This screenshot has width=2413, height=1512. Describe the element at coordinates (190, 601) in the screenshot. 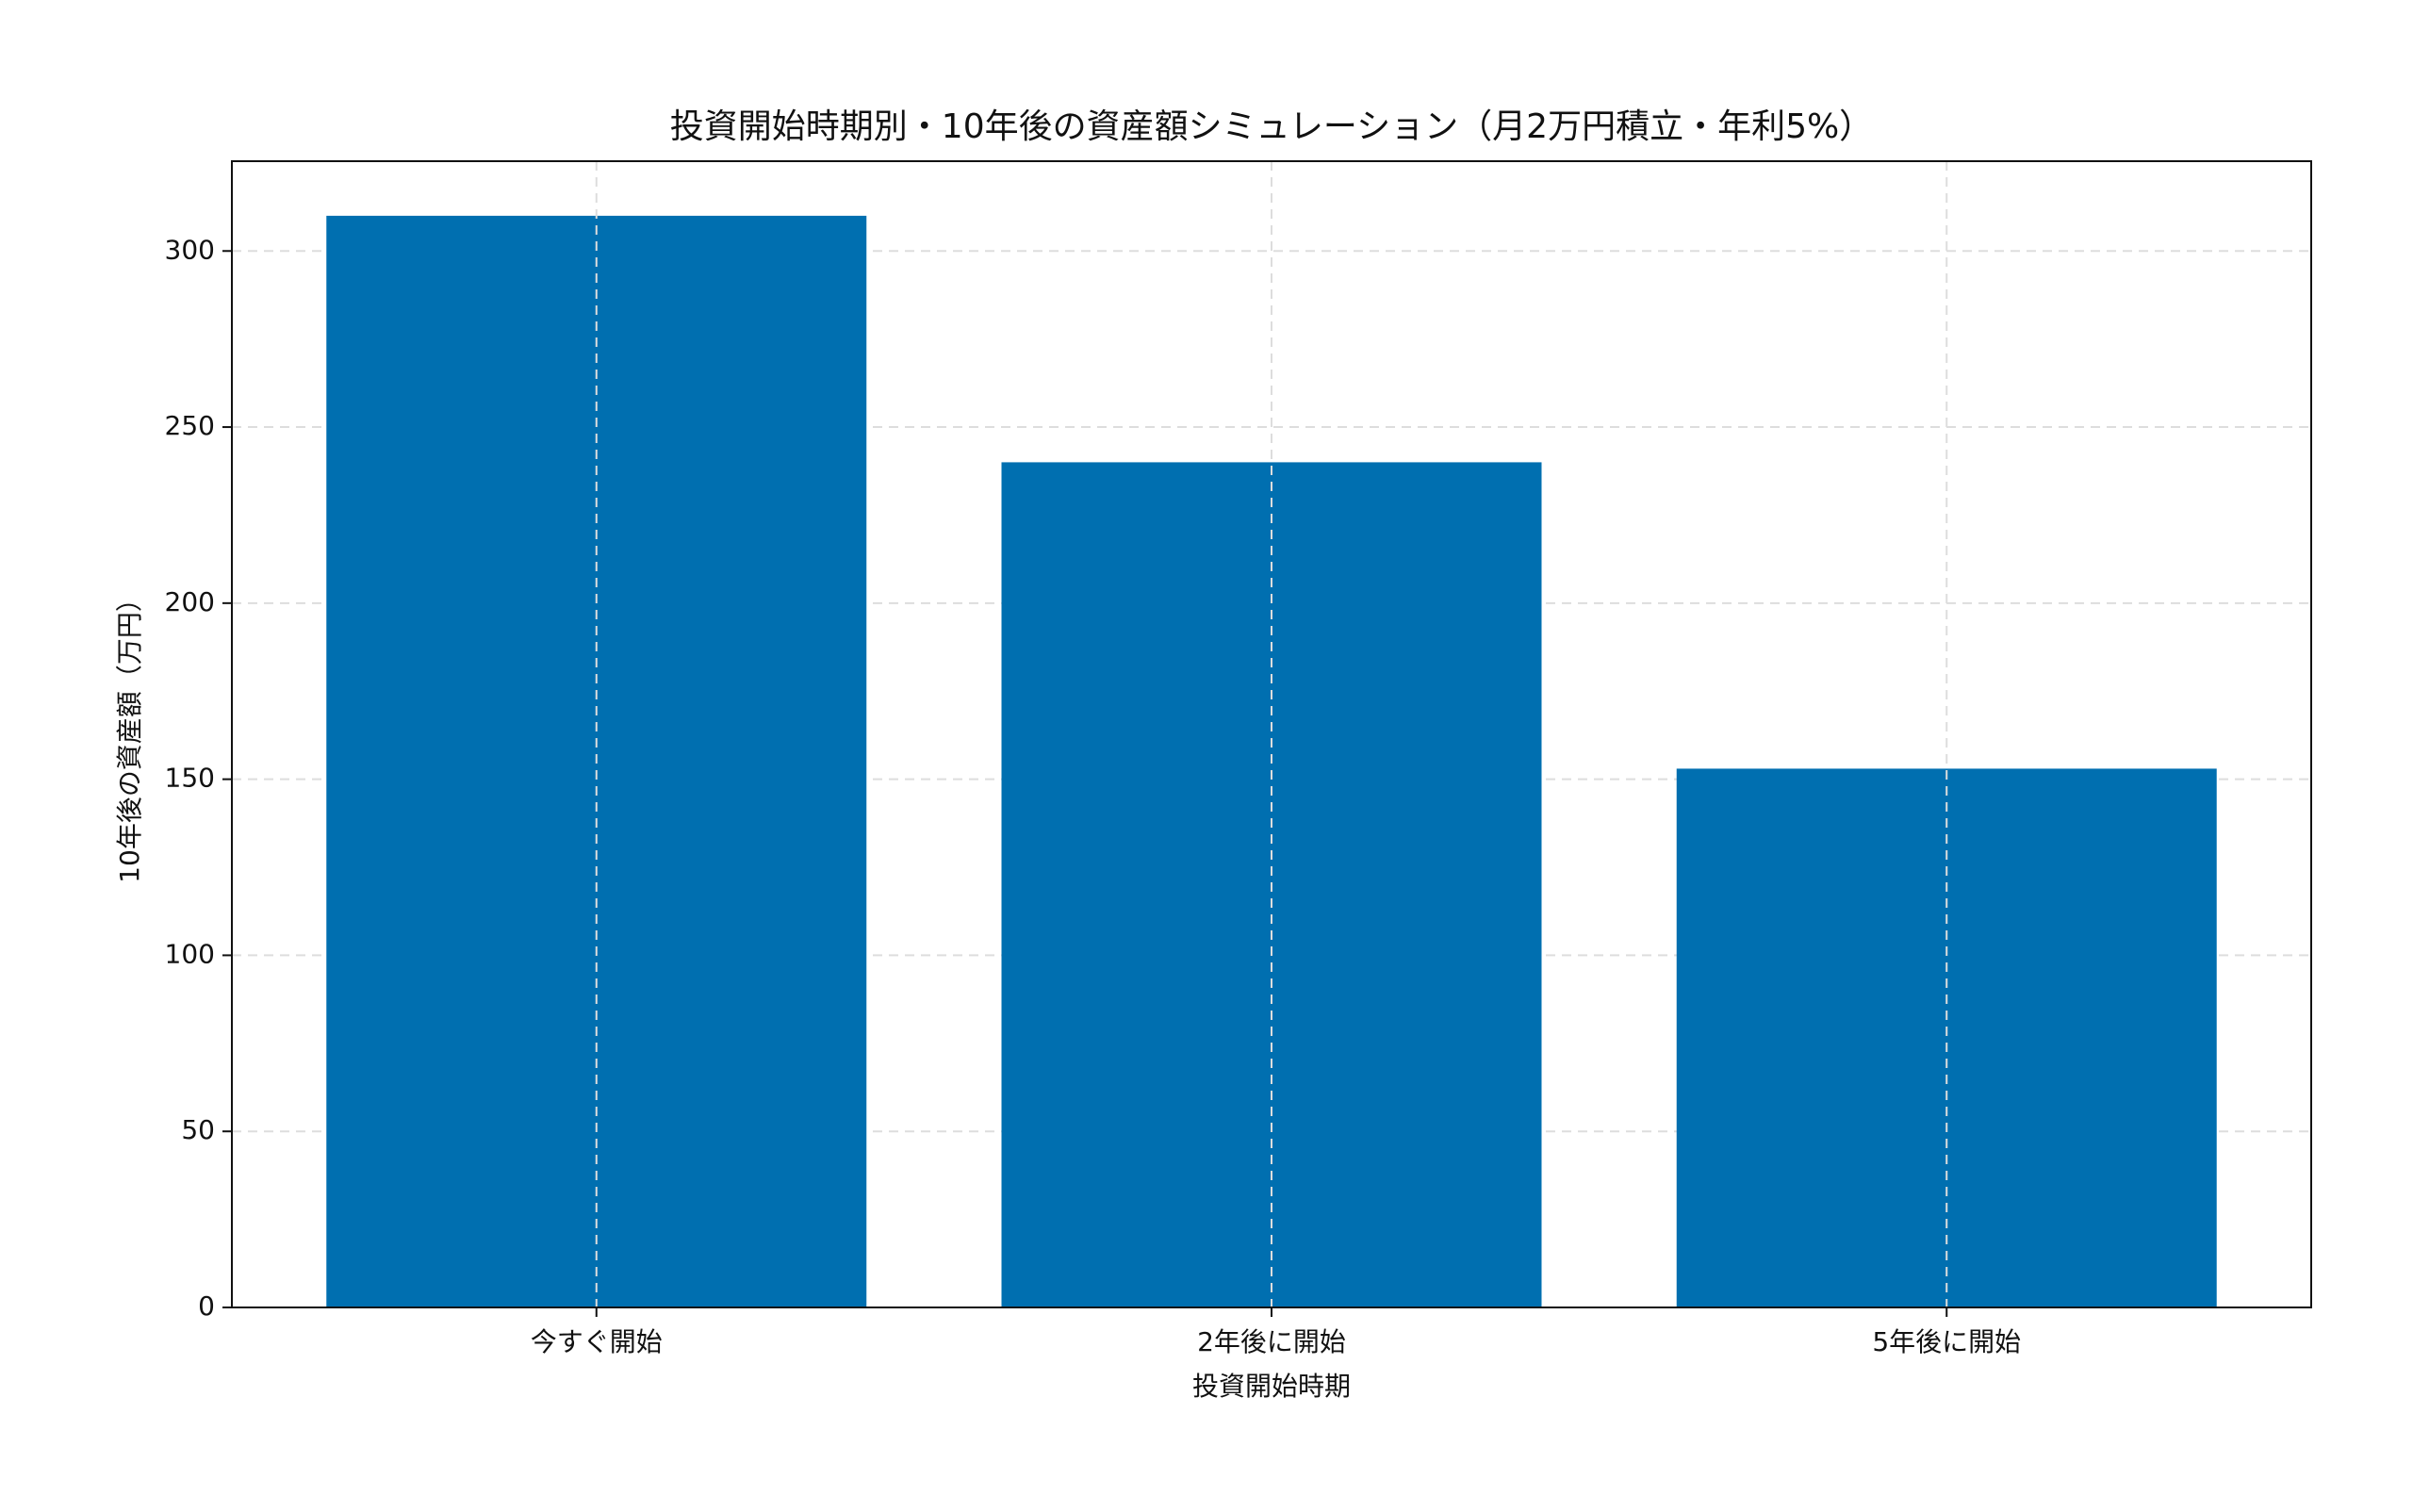

I see `y-tick-label: 200` at that location.